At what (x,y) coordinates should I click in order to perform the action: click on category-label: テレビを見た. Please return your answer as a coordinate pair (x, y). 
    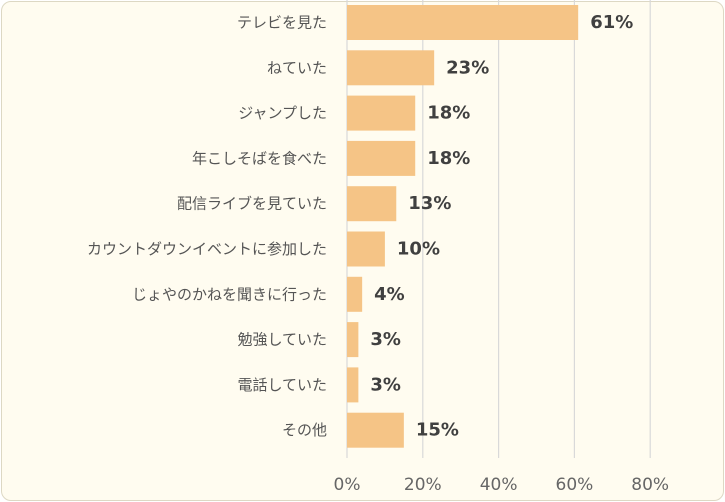
    Looking at the image, I should click on (282, 23).